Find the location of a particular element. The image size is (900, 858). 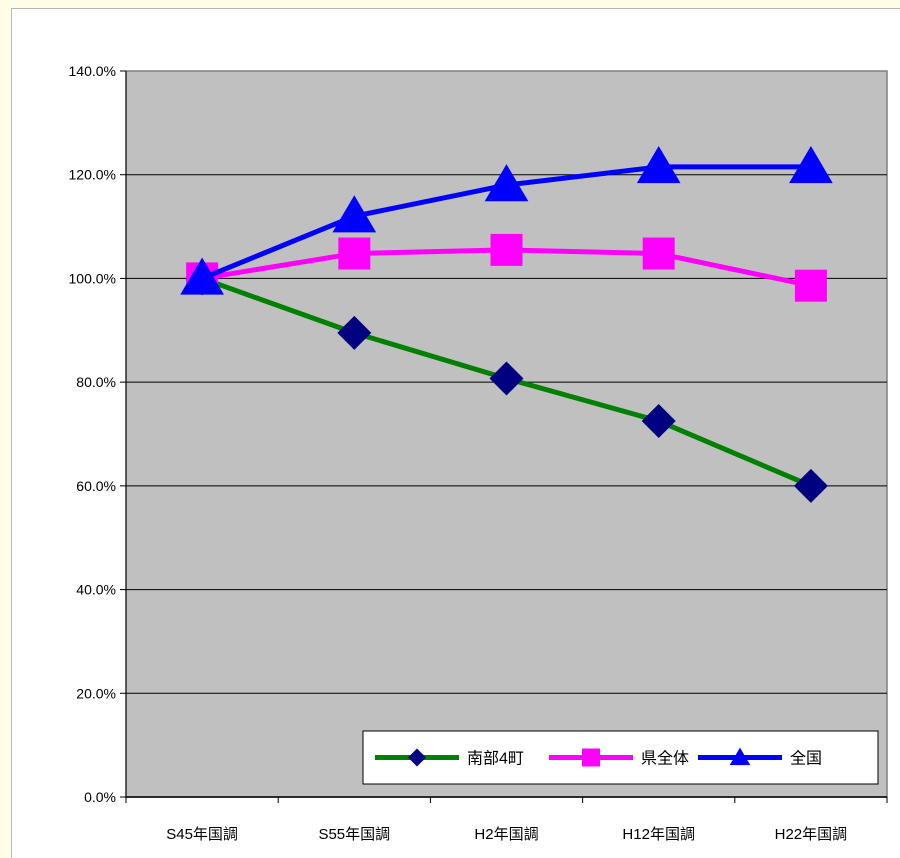

x-category-label: H2年国調 is located at coordinates (506, 834).